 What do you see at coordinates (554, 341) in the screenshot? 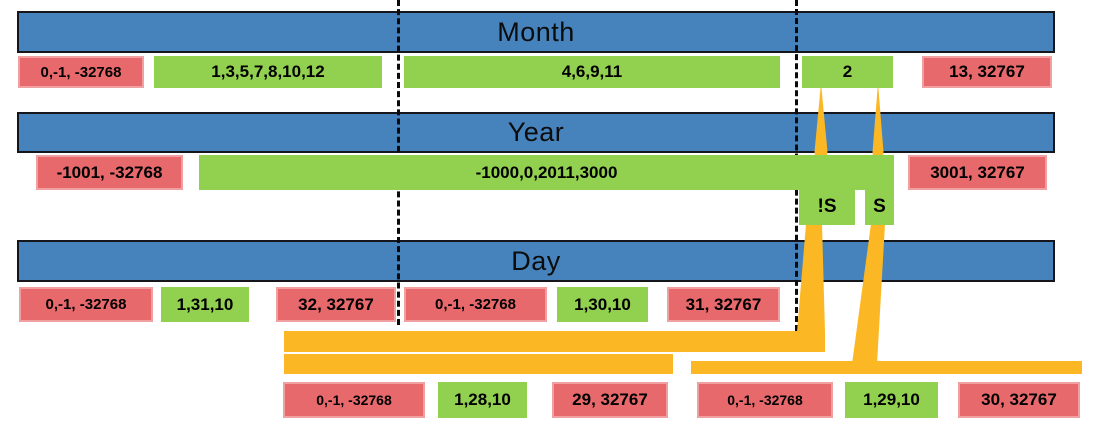
I see `flow-band-not-leap-upper` at bounding box center [554, 341].